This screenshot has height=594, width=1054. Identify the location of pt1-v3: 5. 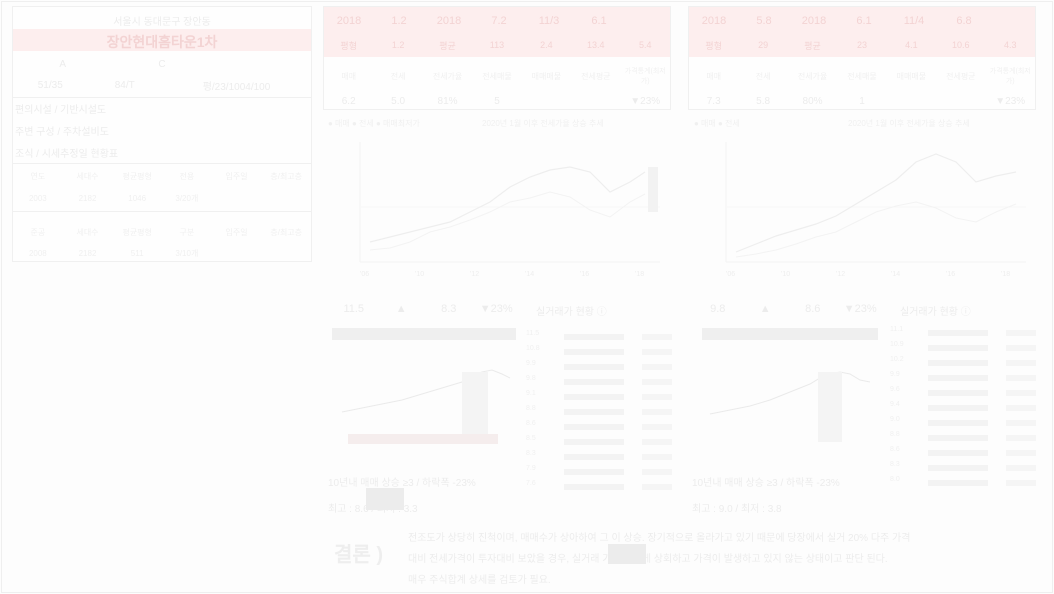
(497, 101).